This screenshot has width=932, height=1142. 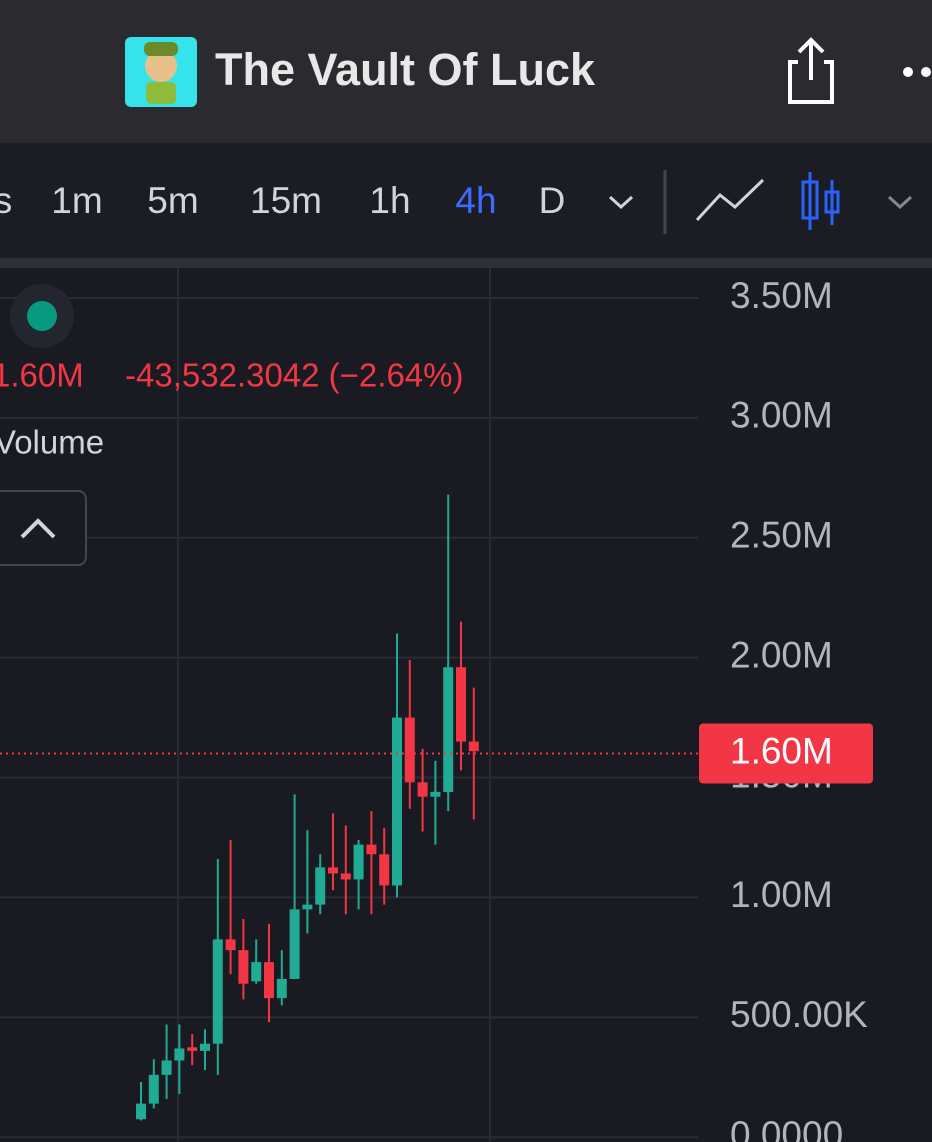 I want to click on y-tick-label: 2.00M, so click(x=781, y=654).